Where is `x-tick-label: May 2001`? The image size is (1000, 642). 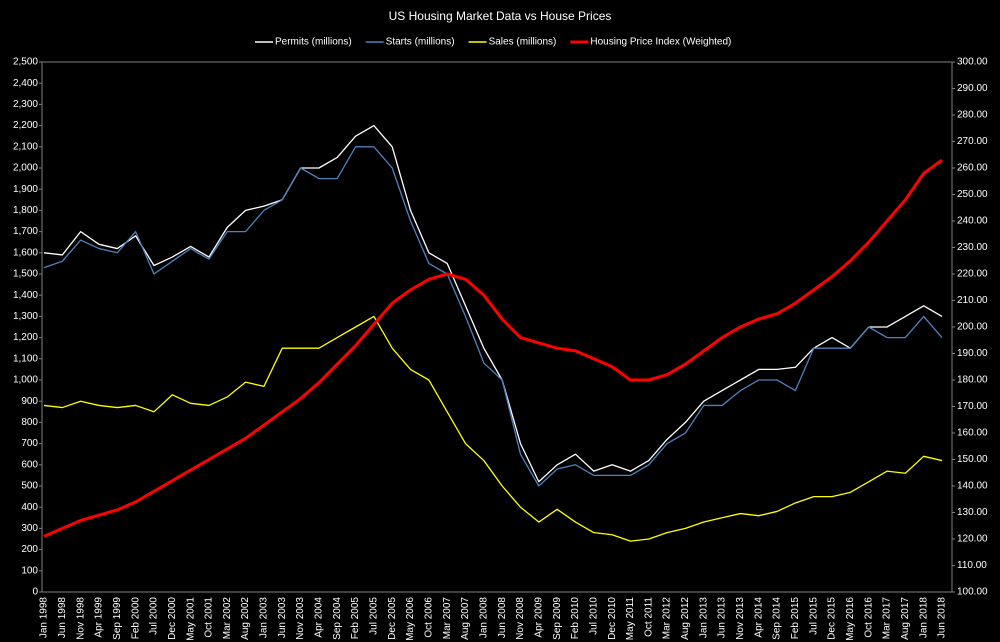
x-tick-label: May 2001 is located at coordinates (190, 619).